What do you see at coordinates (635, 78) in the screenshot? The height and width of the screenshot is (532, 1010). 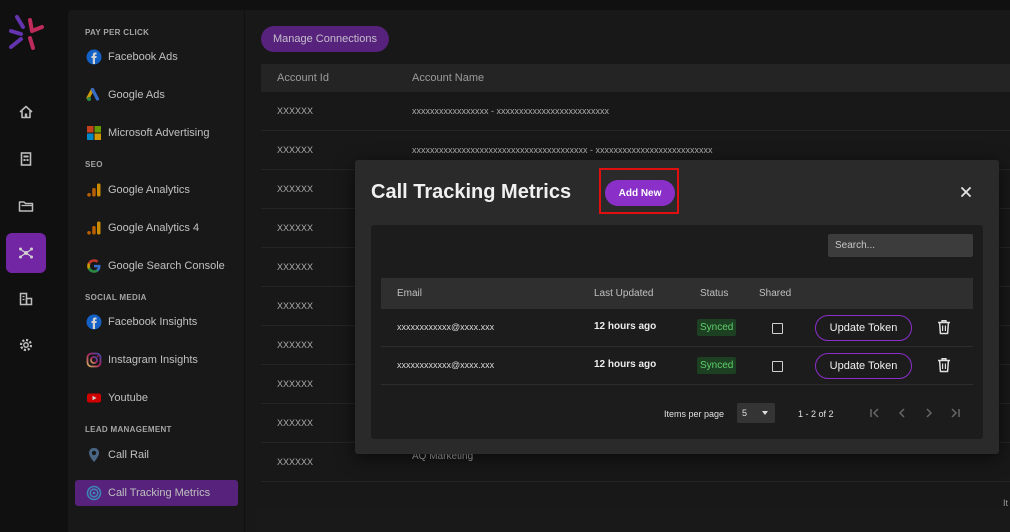 I see `accounts-table-header: Account Id Account Name` at bounding box center [635, 78].